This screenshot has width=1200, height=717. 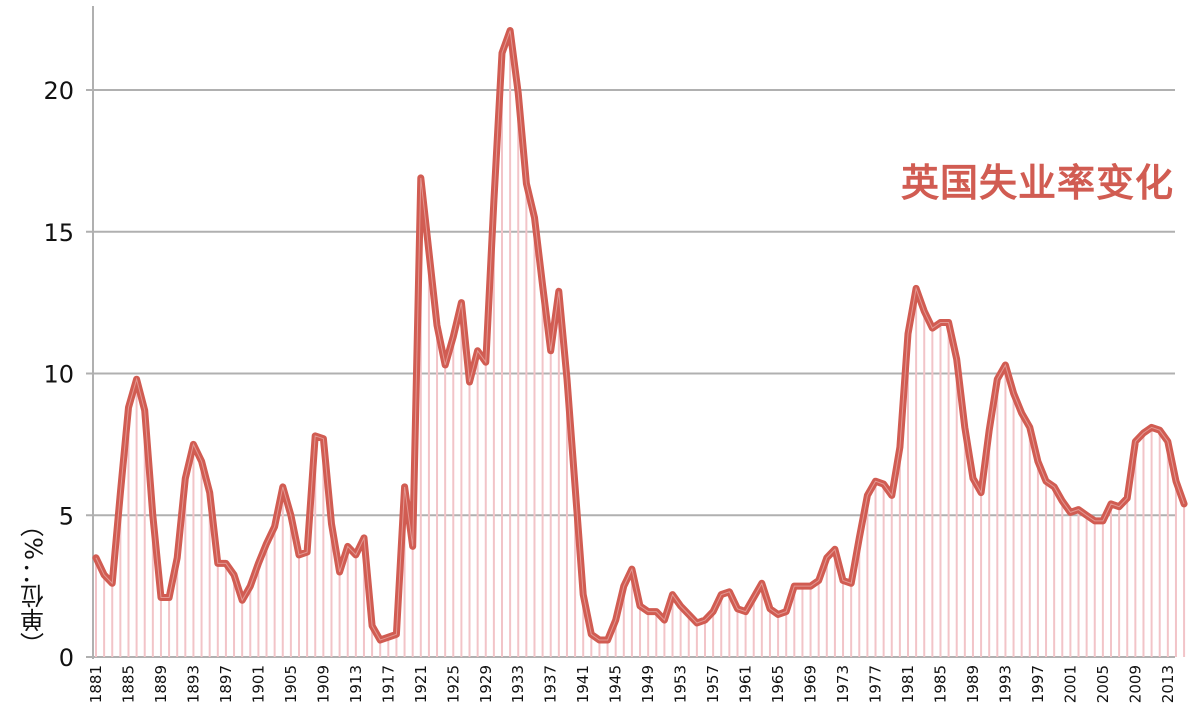 What do you see at coordinates (291, 684) in the screenshot?
I see `x-tick-label: 1905` at bounding box center [291, 684].